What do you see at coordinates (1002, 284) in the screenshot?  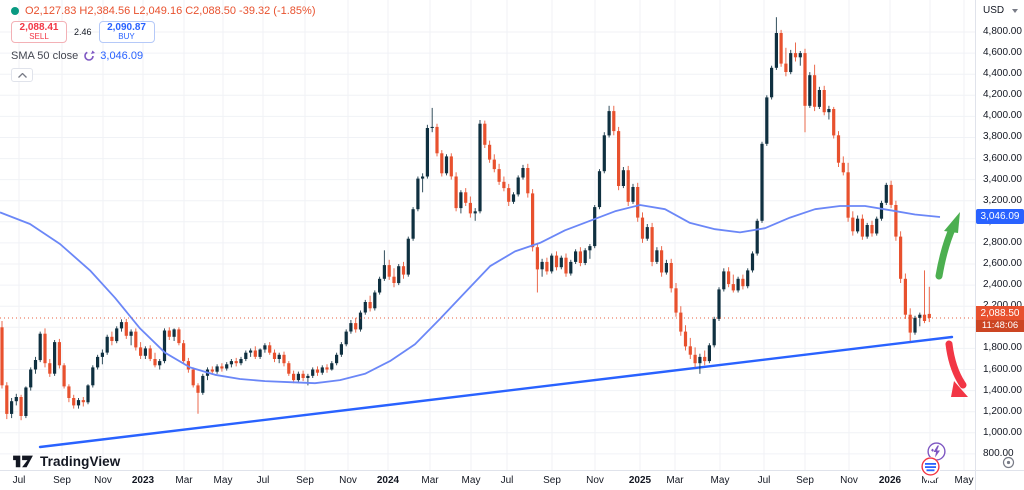 I see `price-axis-label: 2,400.00` at bounding box center [1002, 284].